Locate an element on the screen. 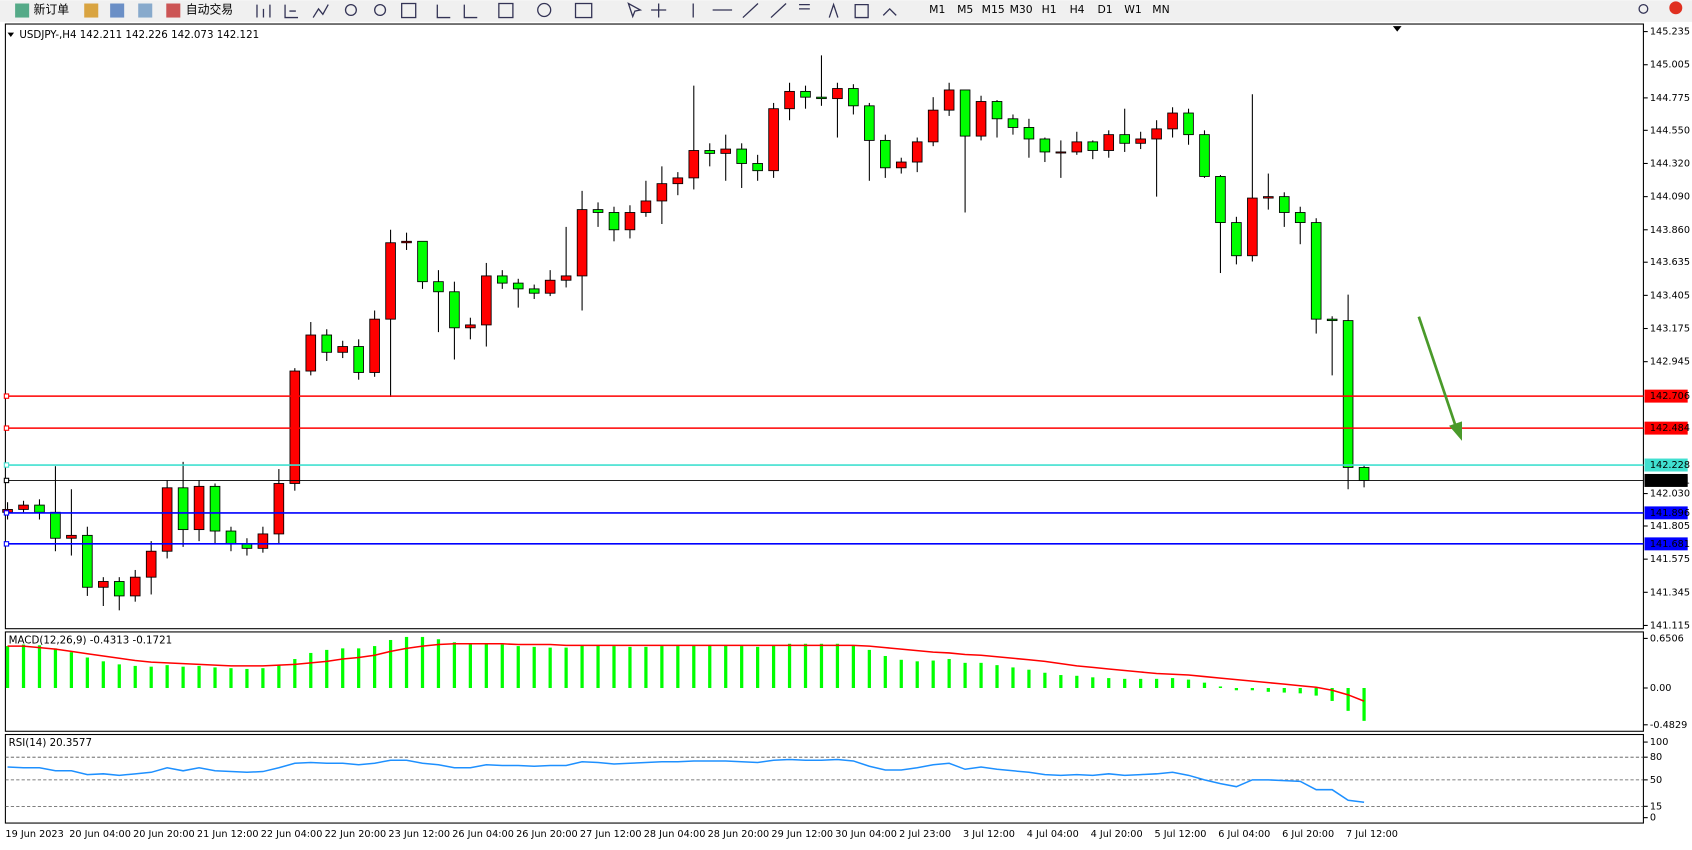 The width and height of the screenshot is (1692, 850). timeframe-button: D1 is located at coordinates (1104, 9).